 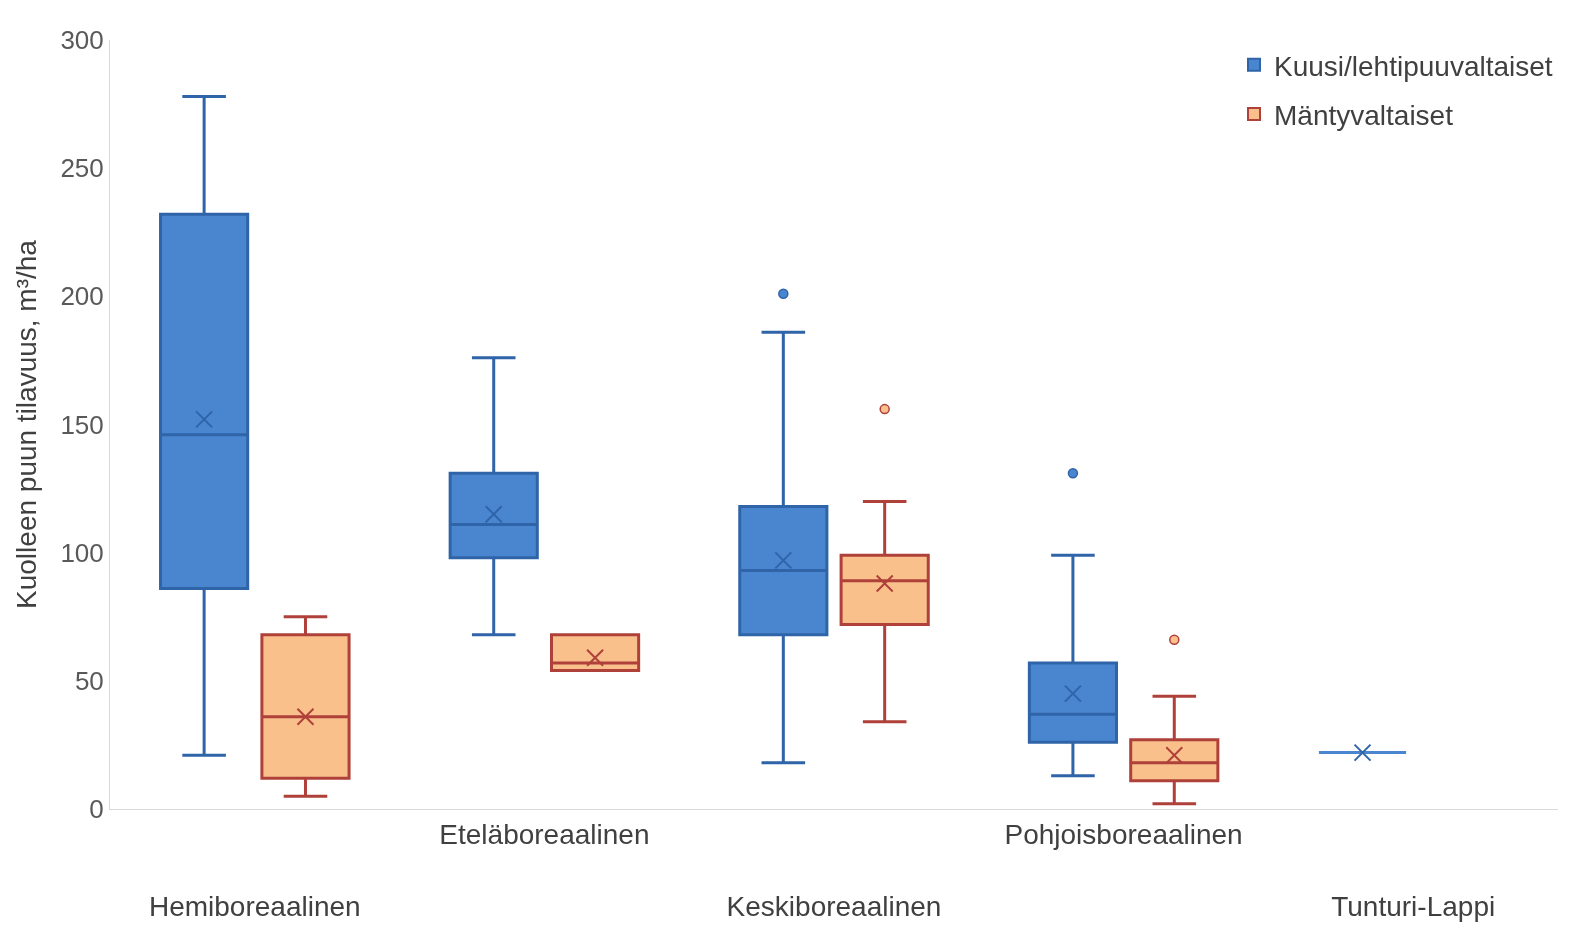 What do you see at coordinates (27, 424) in the screenshot?
I see `y-axis-title: Kuolleen puun tilavuus, m³/ha` at bounding box center [27, 424].